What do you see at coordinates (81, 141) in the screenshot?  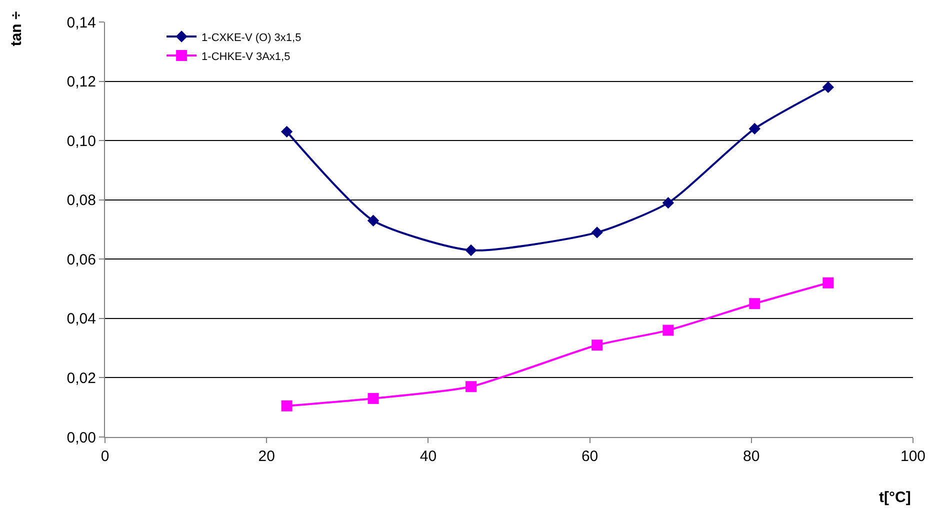 I see `y-tick-label: 0,10` at bounding box center [81, 141].